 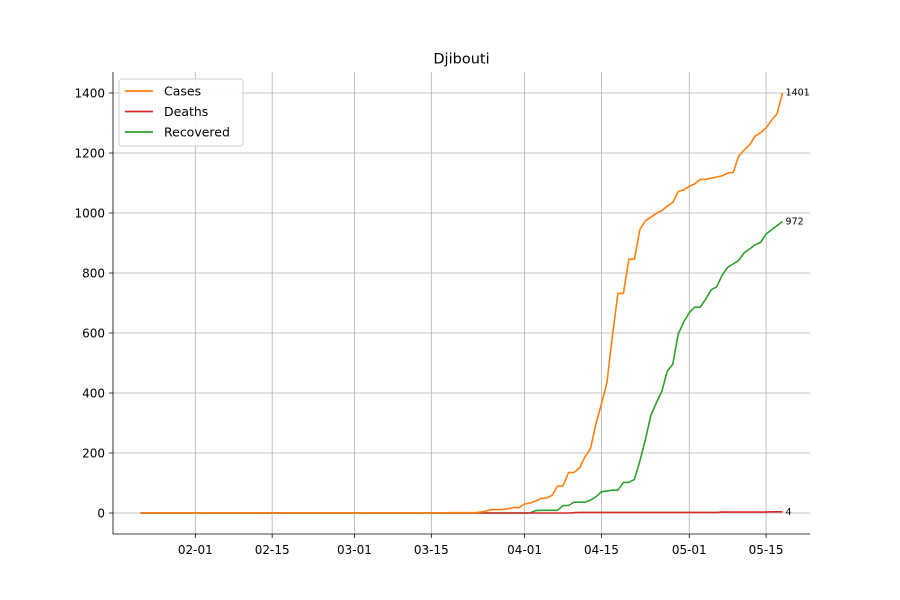 I want to click on x-tick-label: 02-01, so click(x=195, y=550).